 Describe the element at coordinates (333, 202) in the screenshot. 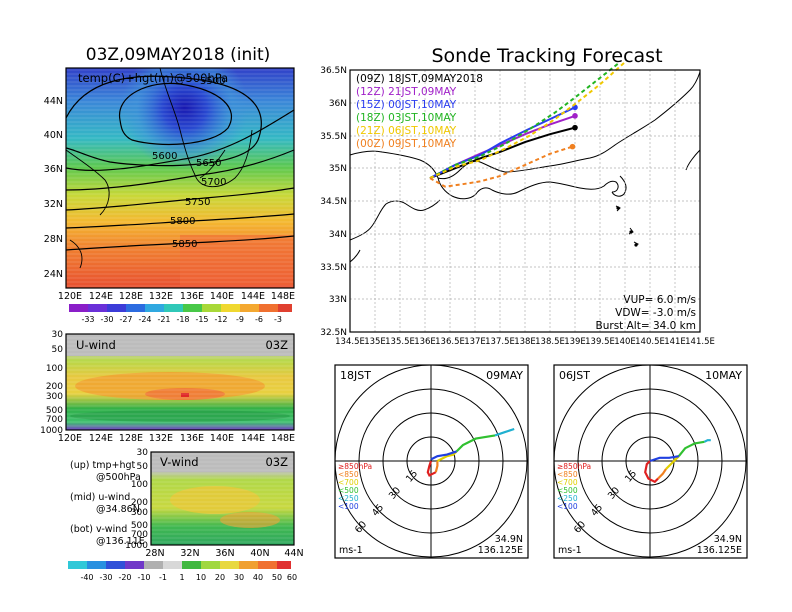

I see `lat-tick: 34.5N` at that location.